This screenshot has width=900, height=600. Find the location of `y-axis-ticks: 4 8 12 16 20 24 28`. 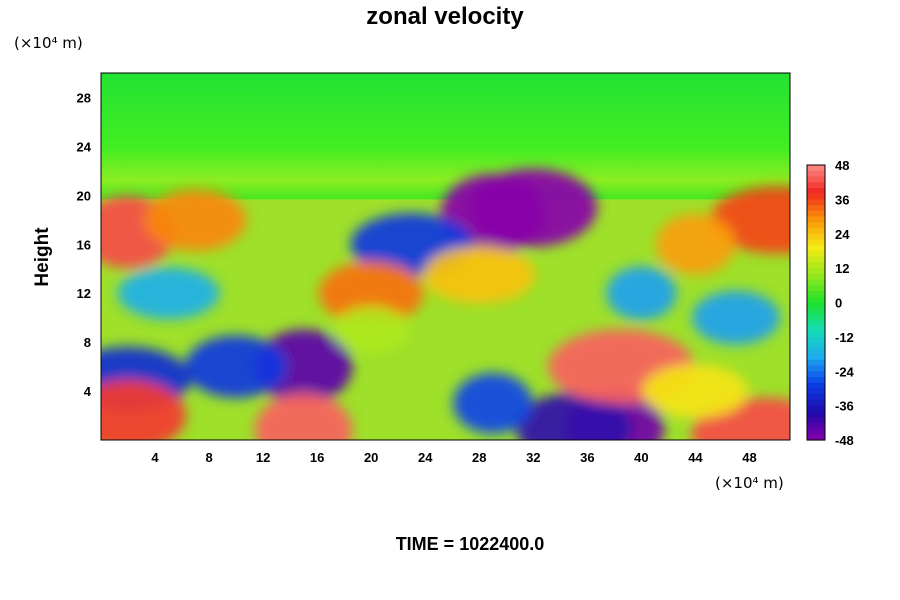

y-axis-ticks: 4 8 12 16 20 24 28 is located at coordinates (84, 244).